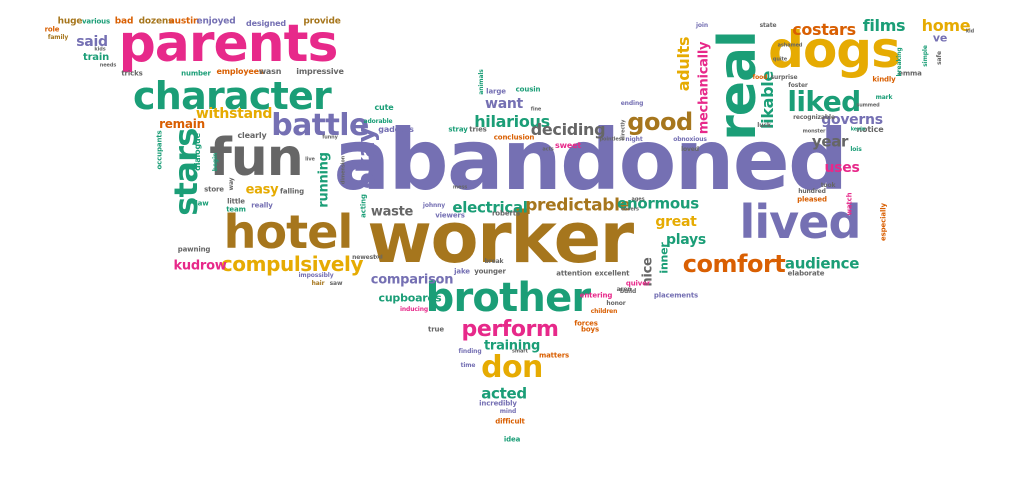 This screenshot has width=1023, height=504. I want to click on word: running, so click(324, 180).